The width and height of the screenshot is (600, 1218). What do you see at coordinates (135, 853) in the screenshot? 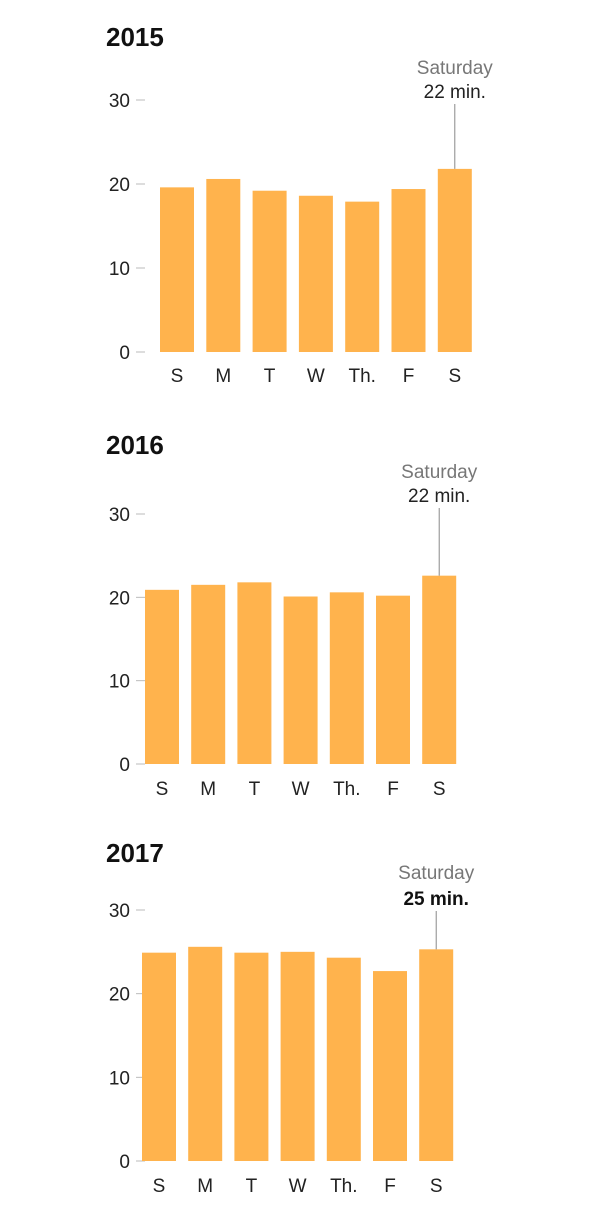
I see `chart-title: 2017` at bounding box center [135, 853].